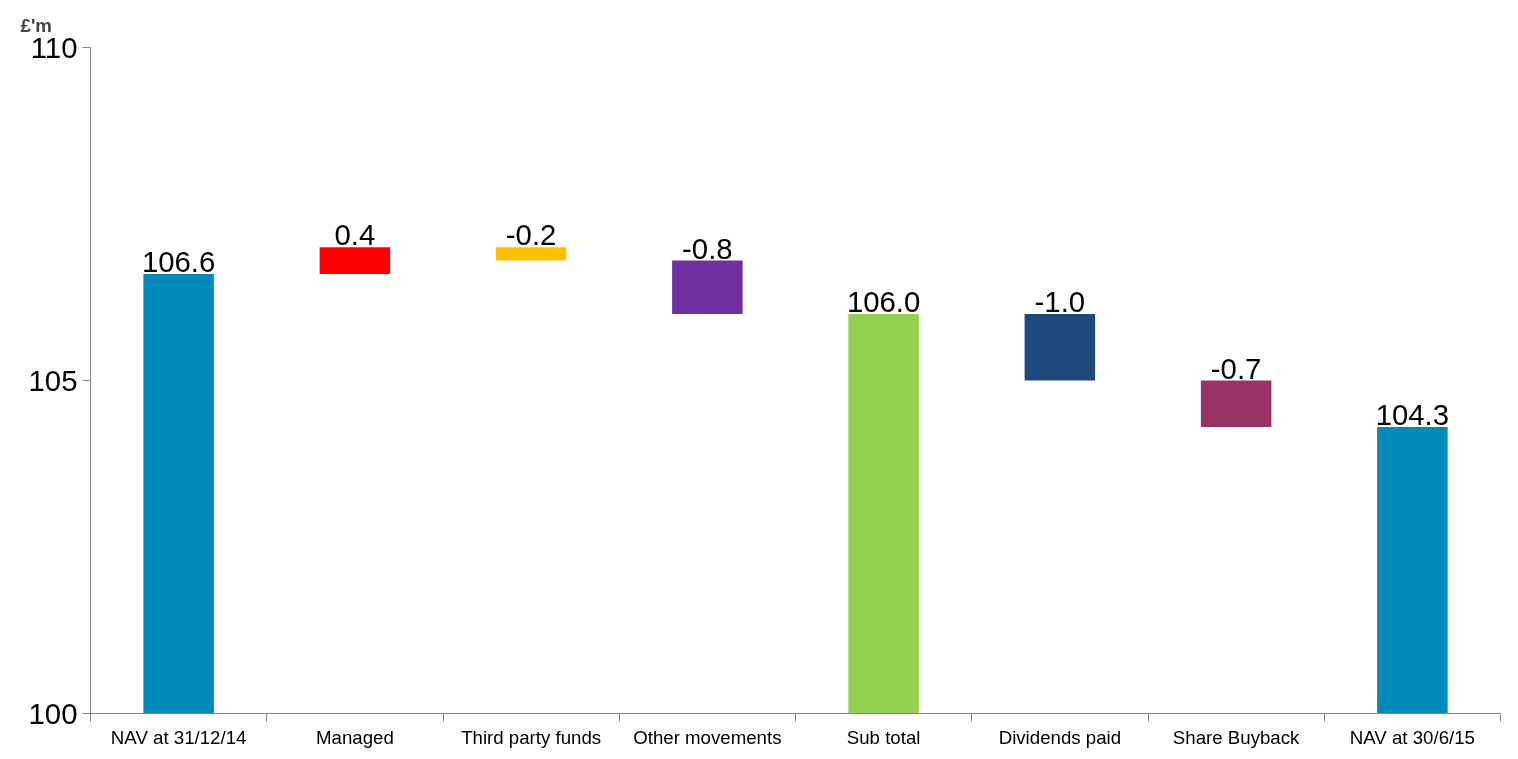 The width and height of the screenshot is (1518, 759). I want to click on y-axis-title: £'m, so click(36, 25).